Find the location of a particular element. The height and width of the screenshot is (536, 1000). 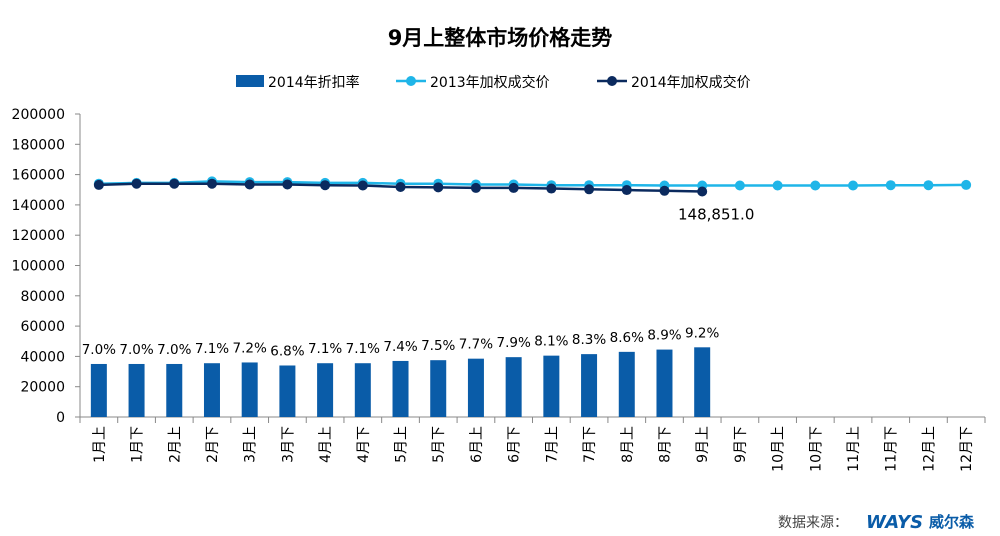

chart-title: 9月上整体市场价格走势 is located at coordinates (500, 38).